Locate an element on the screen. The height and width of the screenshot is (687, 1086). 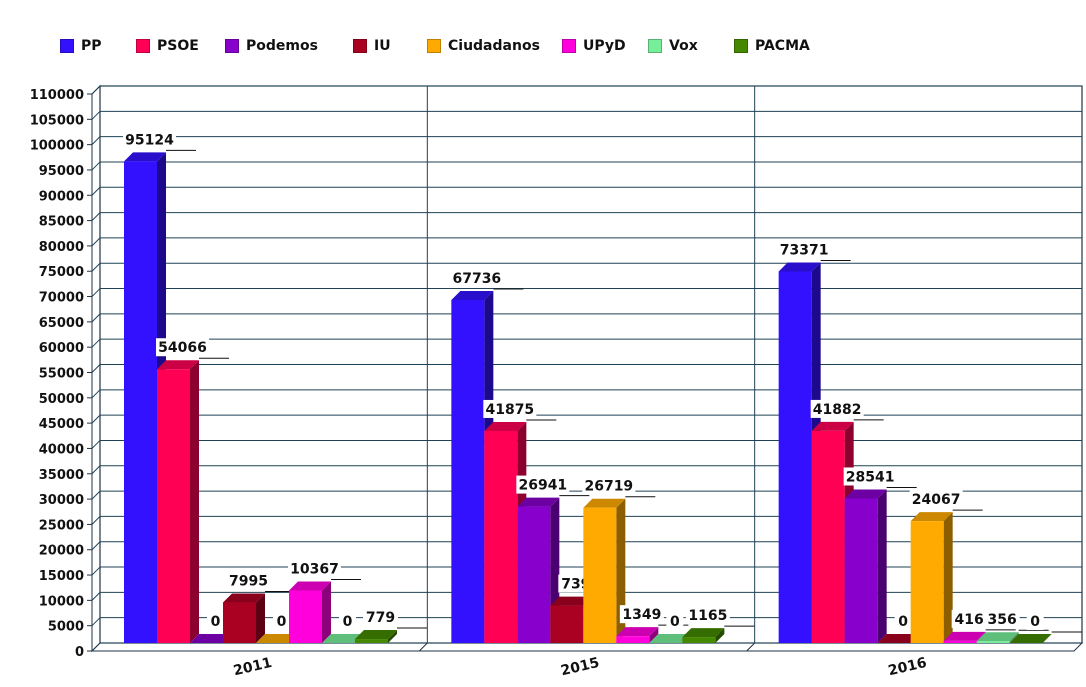
data-label: 41875 is located at coordinates (509, 410).